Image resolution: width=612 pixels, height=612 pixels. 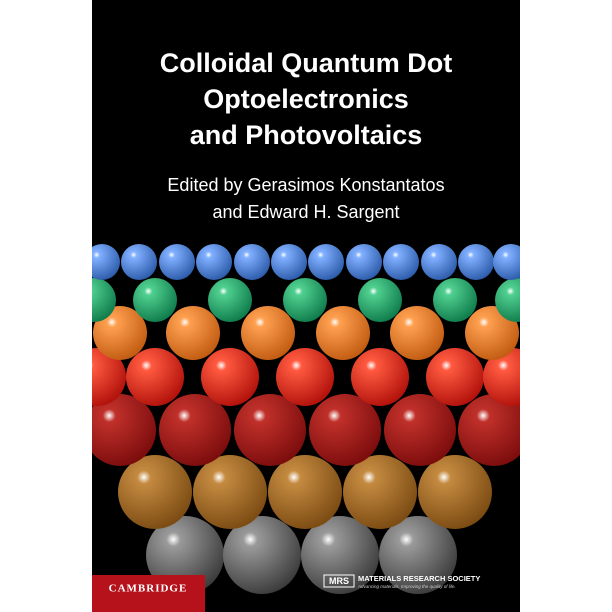 I want to click on publisher-box, so click(x=148, y=593).